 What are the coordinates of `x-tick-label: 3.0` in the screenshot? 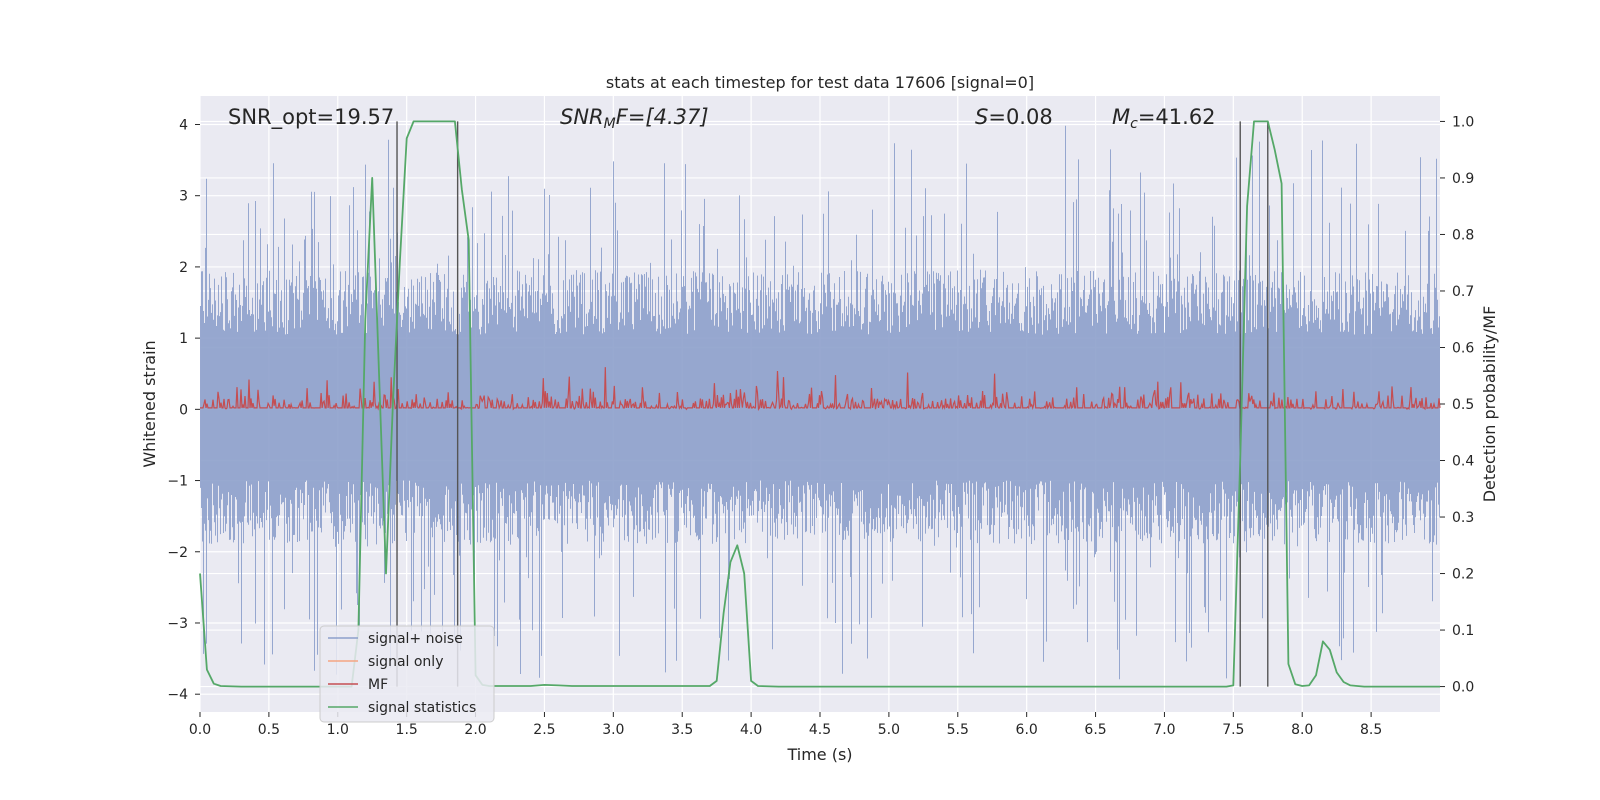 It's located at (613, 730).